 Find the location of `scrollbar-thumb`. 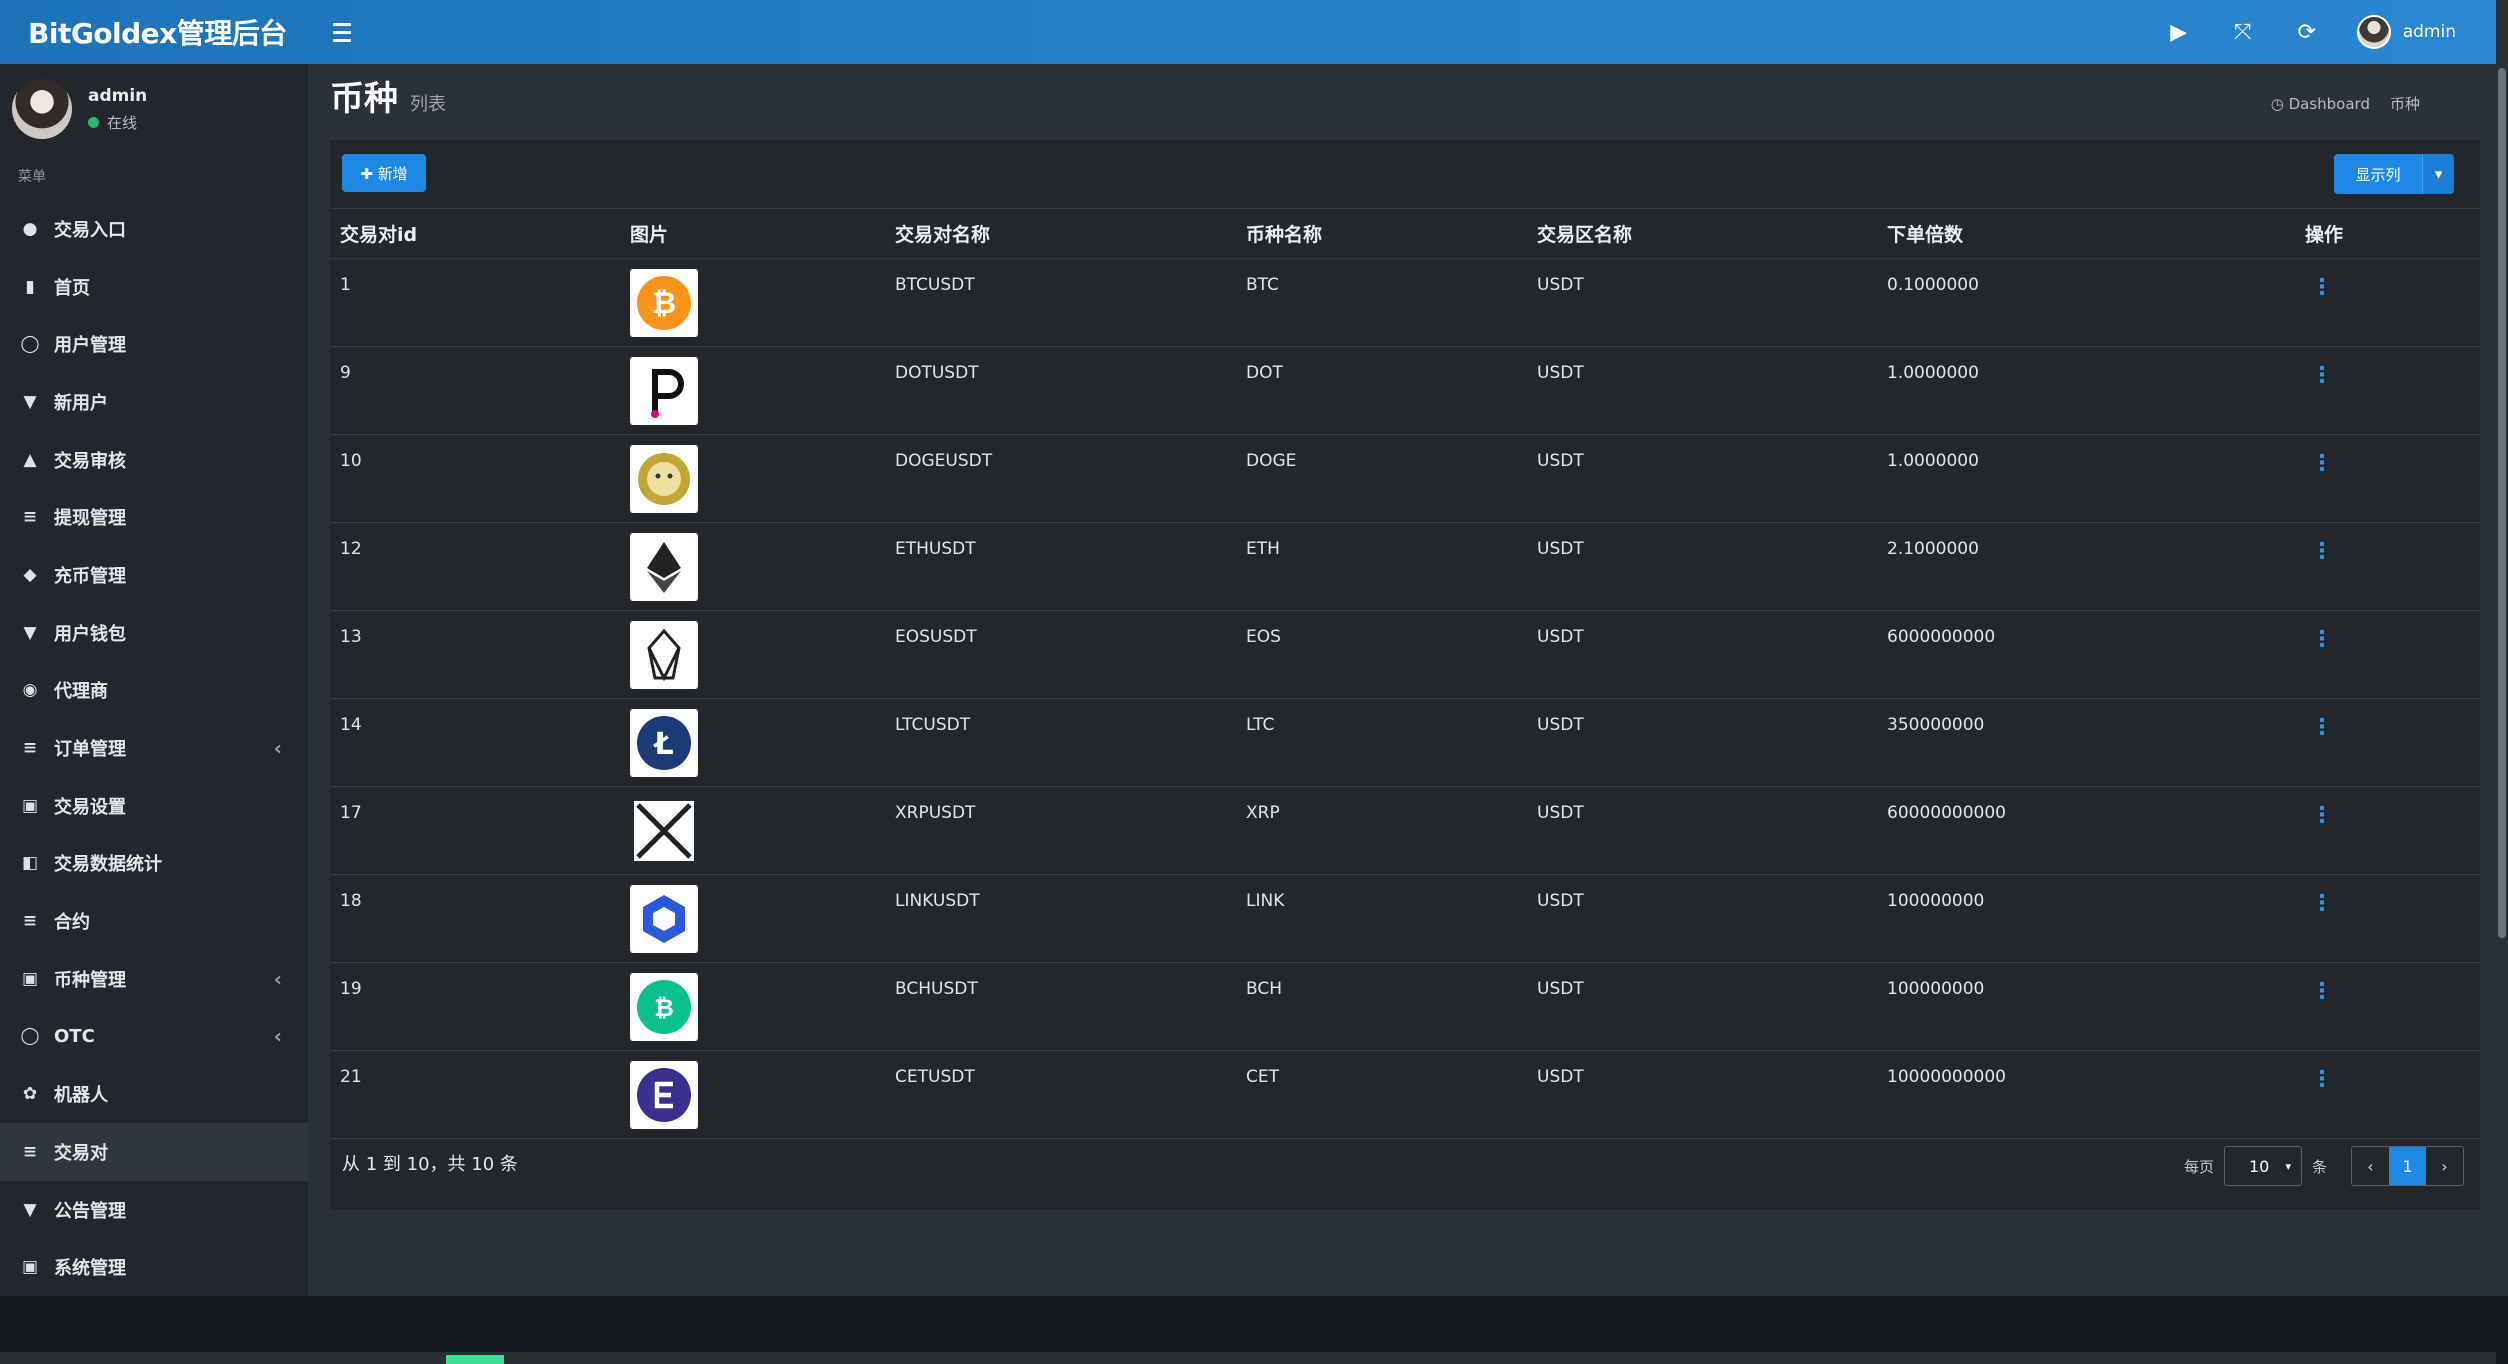

scrollbar-thumb is located at coordinates (2502, 503).